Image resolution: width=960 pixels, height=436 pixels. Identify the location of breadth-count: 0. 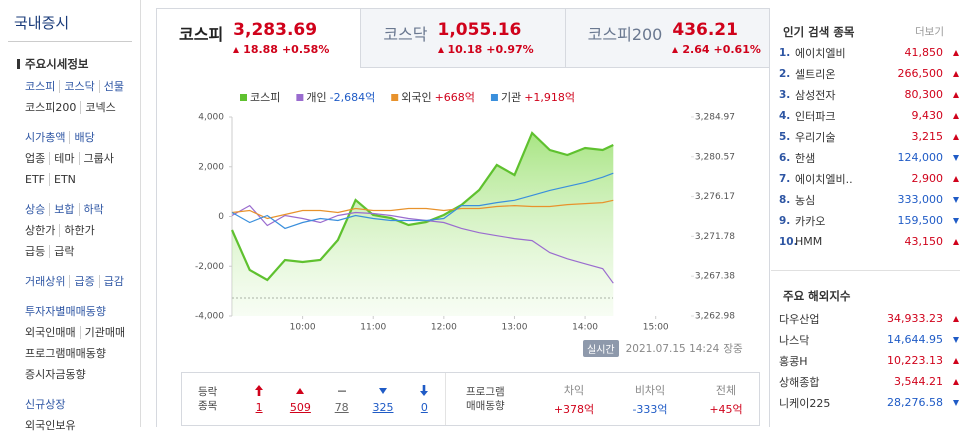
(424, 407).